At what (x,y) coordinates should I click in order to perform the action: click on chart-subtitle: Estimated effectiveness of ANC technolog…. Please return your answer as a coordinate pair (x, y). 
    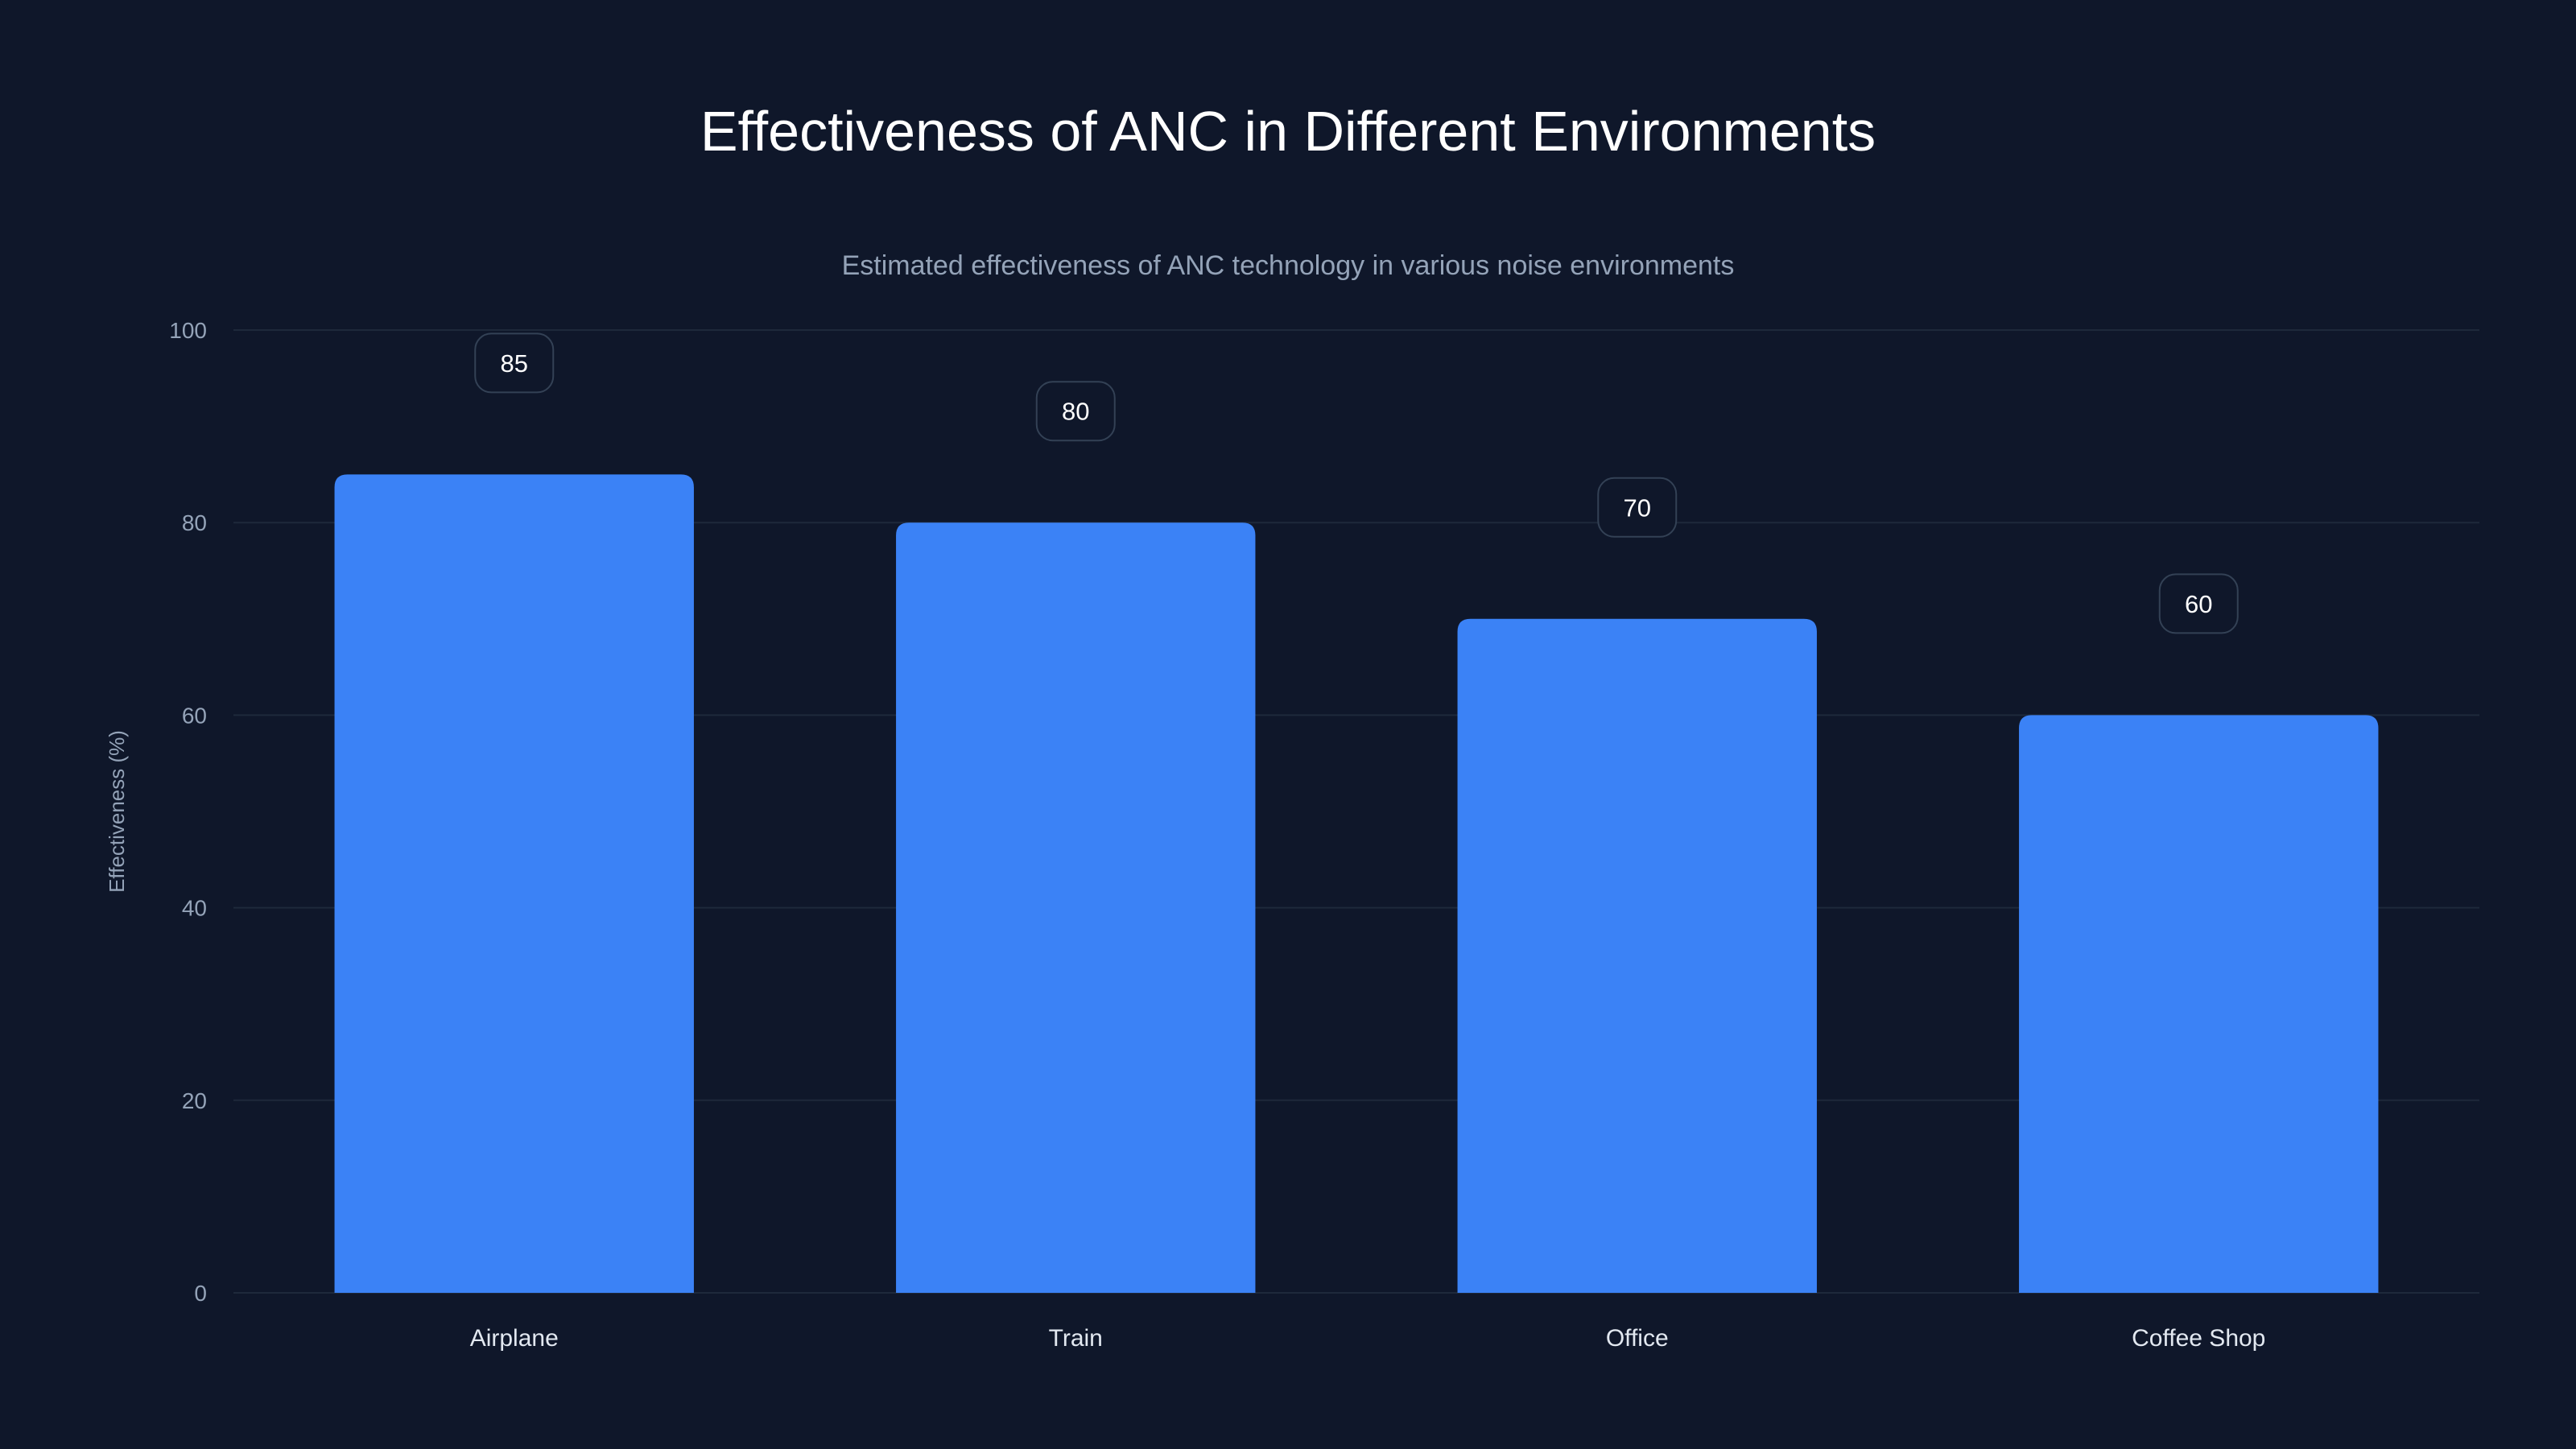
    Looking at the image, I should click on (1288, 265).